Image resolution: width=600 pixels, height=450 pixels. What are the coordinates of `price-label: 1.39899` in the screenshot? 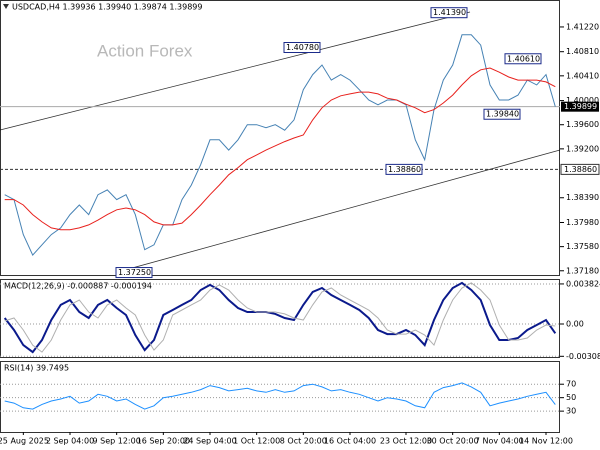 It's located at (580, 106).